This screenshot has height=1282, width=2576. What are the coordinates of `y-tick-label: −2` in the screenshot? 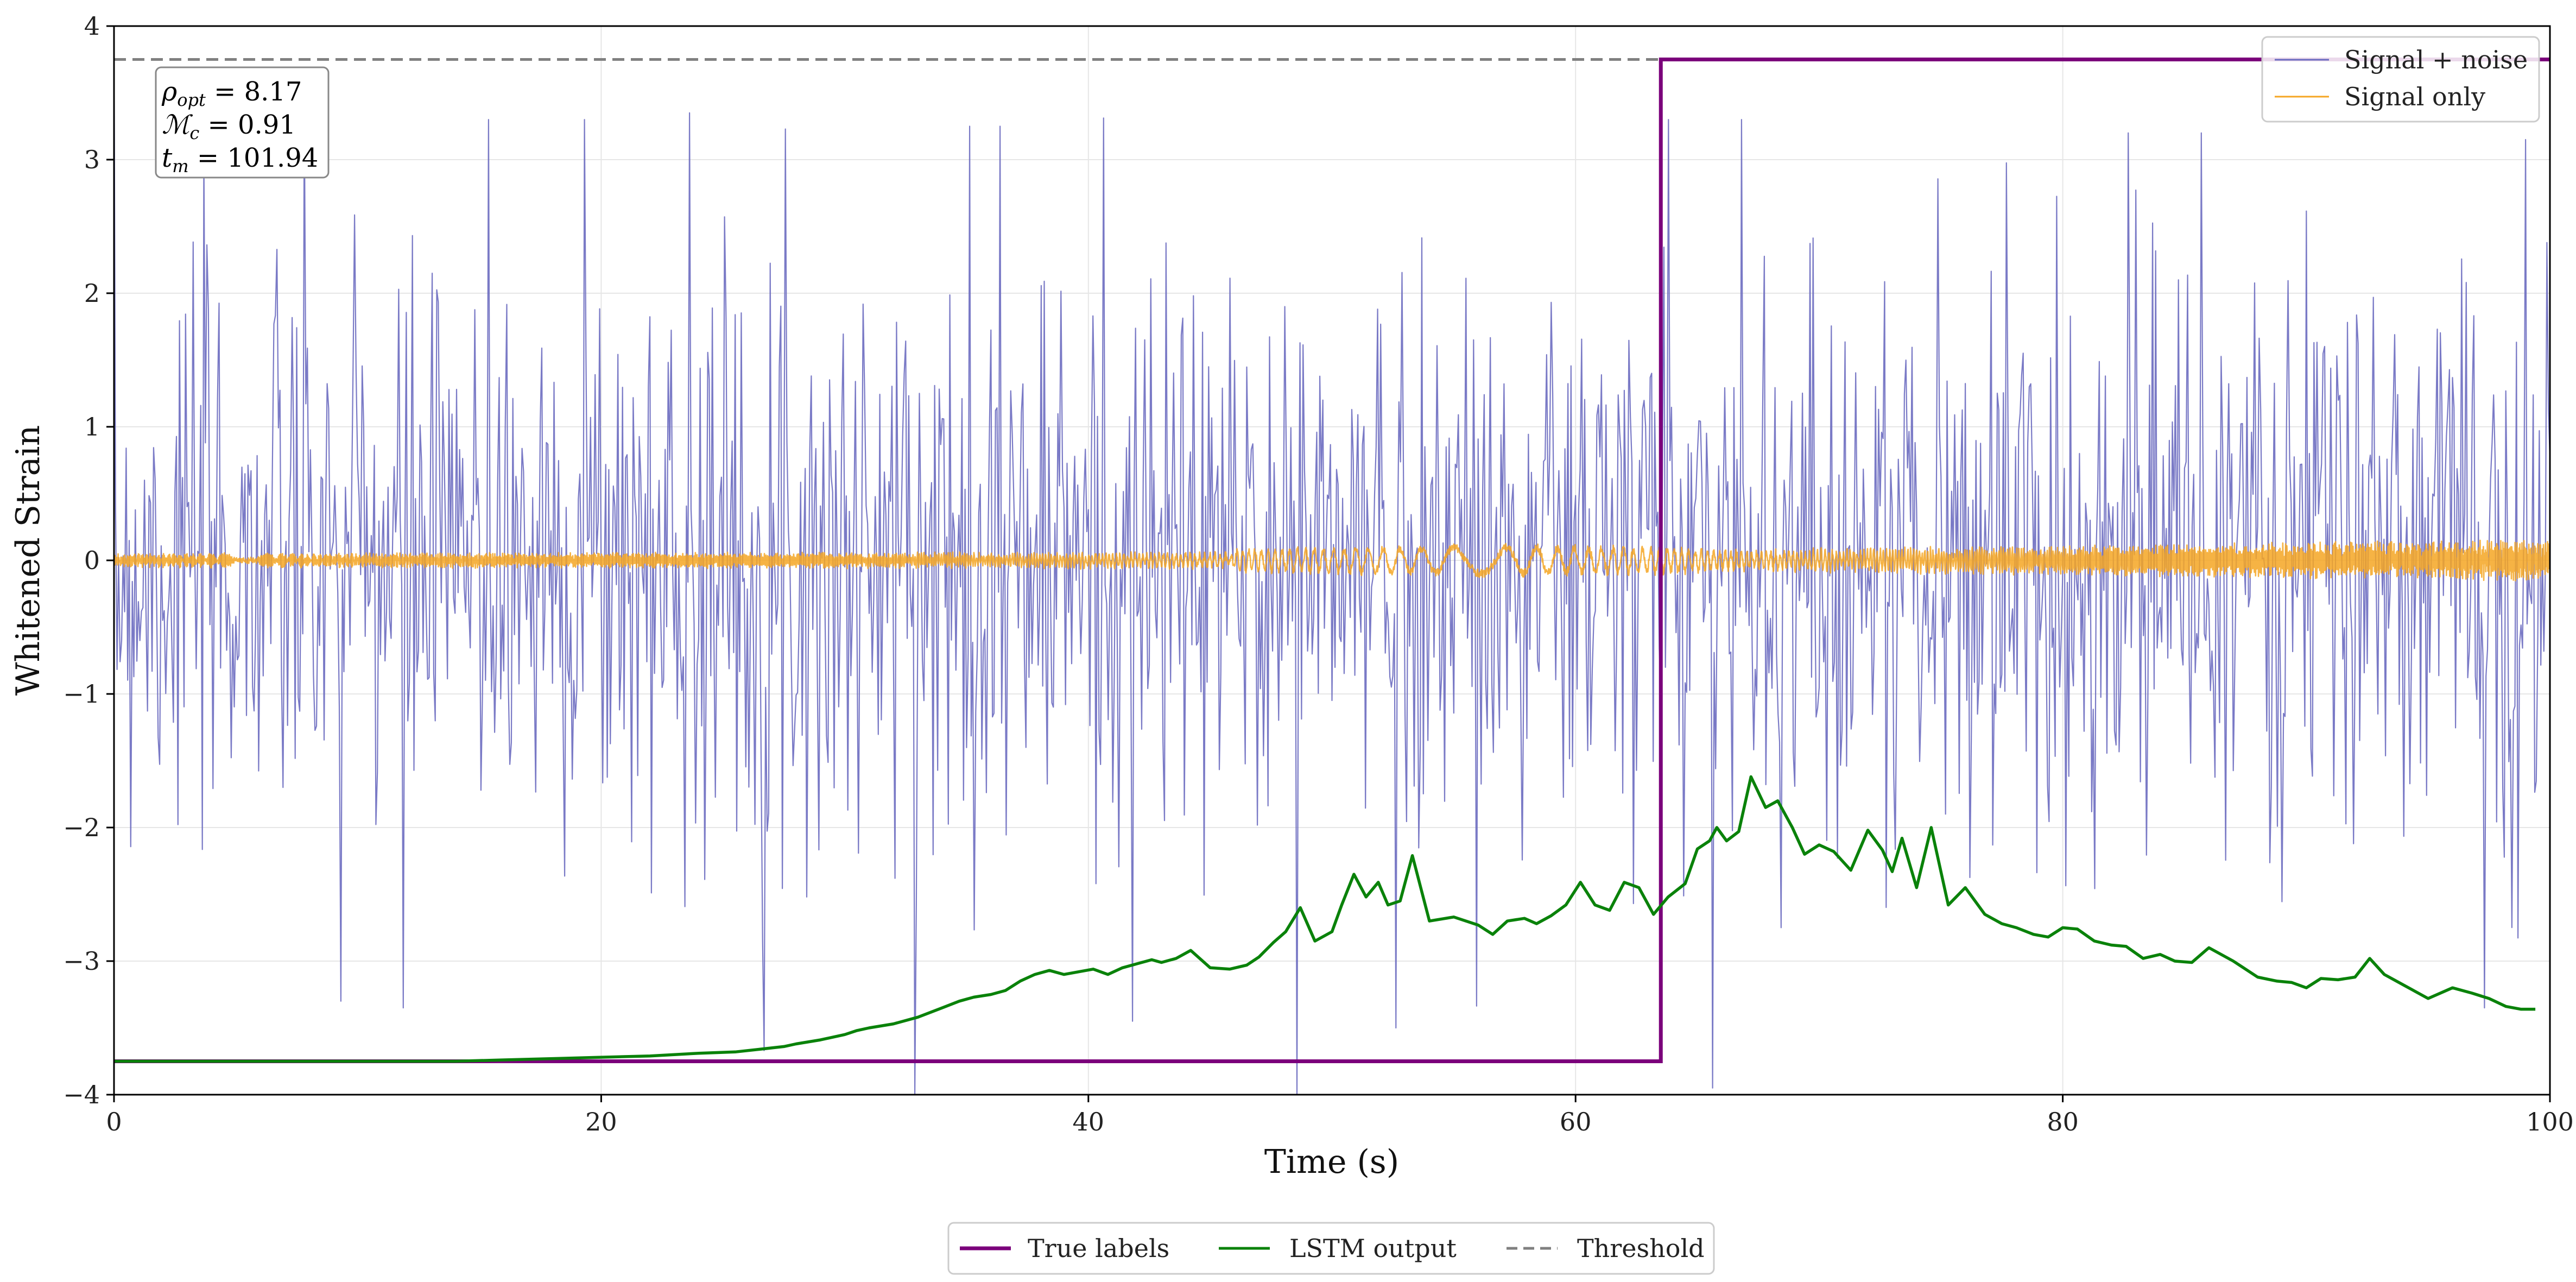 It's located at (81, 827).